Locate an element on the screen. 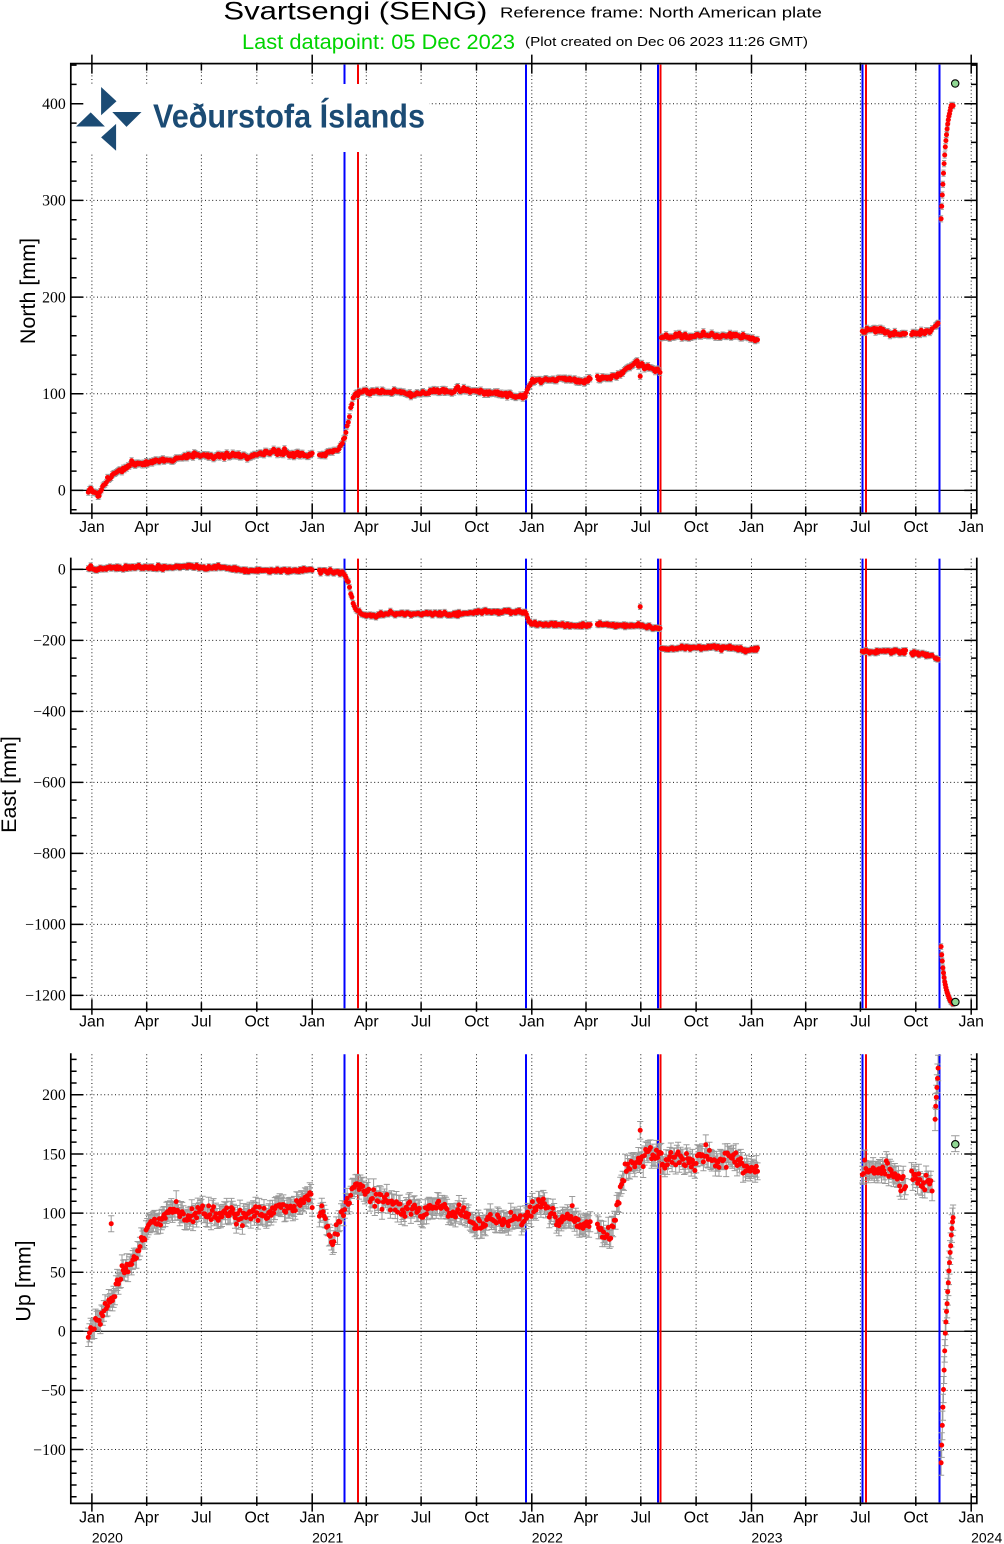 The height and width of the screenshot is (1544, 1004). svg-text: 2020 is located at coordinates (107, 1536).